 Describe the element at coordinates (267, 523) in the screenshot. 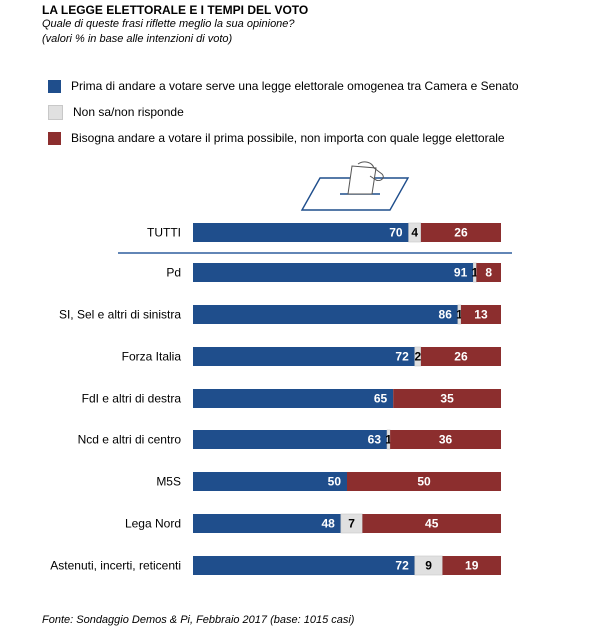

I see `bar-lega-nord-s0` at that location.